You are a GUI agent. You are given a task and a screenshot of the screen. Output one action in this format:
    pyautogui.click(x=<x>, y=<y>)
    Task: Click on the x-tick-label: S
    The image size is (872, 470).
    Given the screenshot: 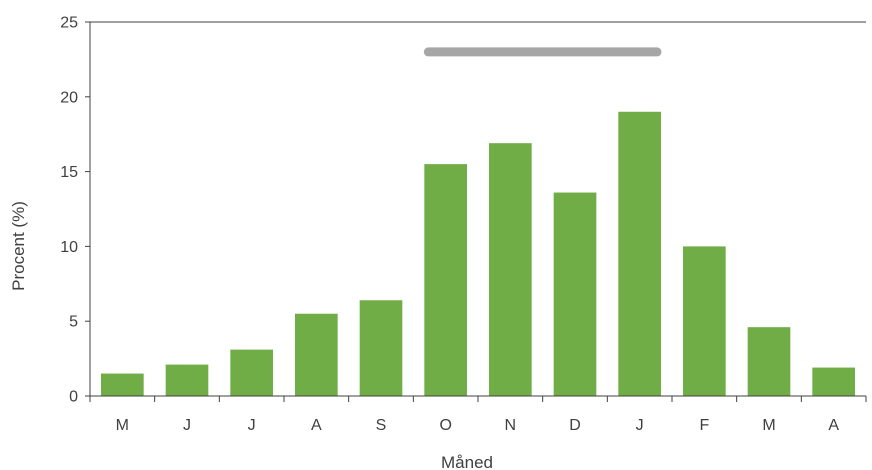 What is the action you would take?
    pyautogui.click(x=381, y=425)
    